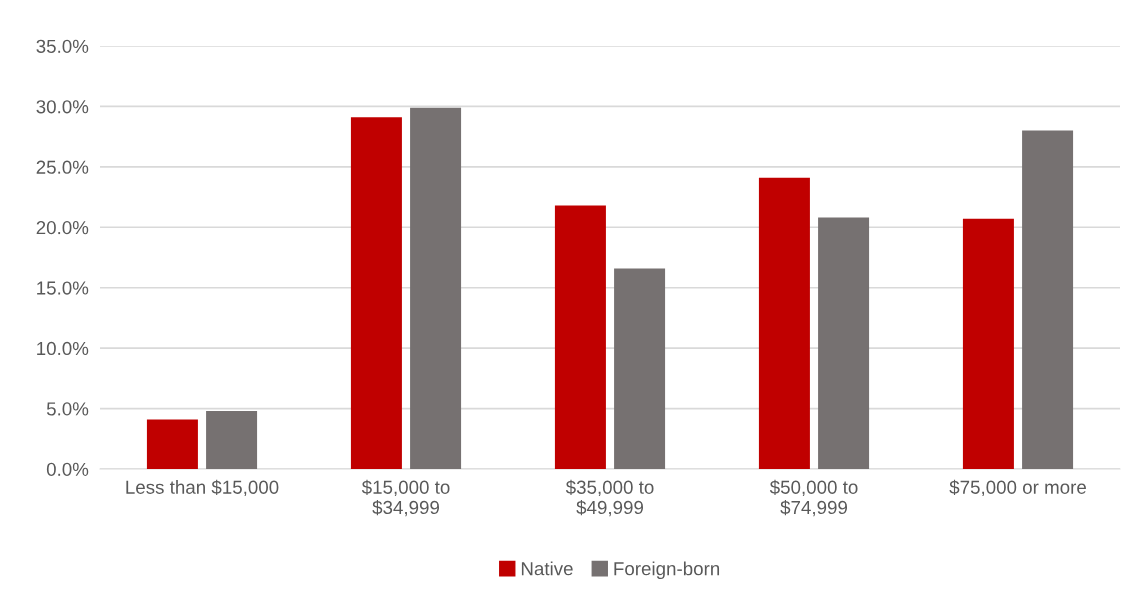  Describe the element at coordinates (63, 348) in the screenshot. I see `y-tick-label: 10.0%` at that location.